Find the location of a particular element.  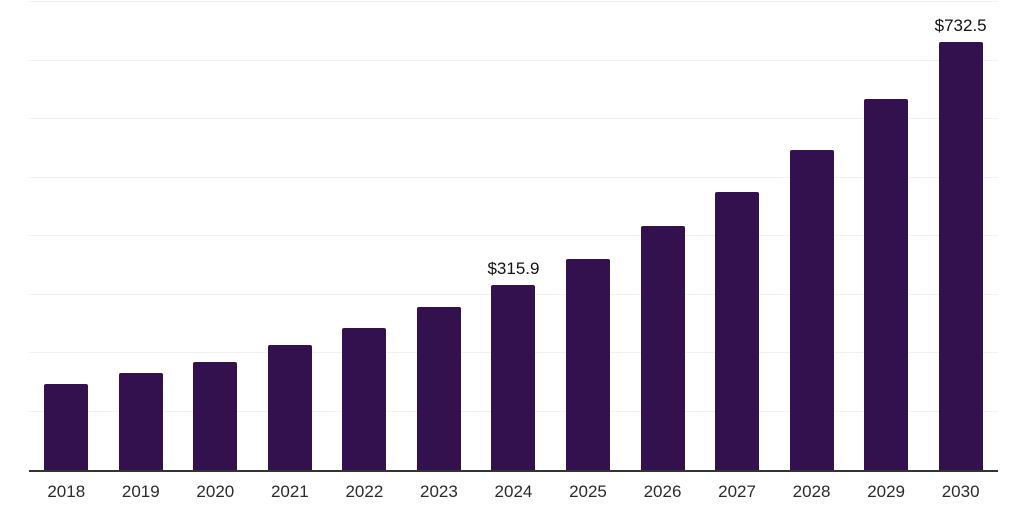

x-tick-2025: 2025 is located at coordinates (588, 491).